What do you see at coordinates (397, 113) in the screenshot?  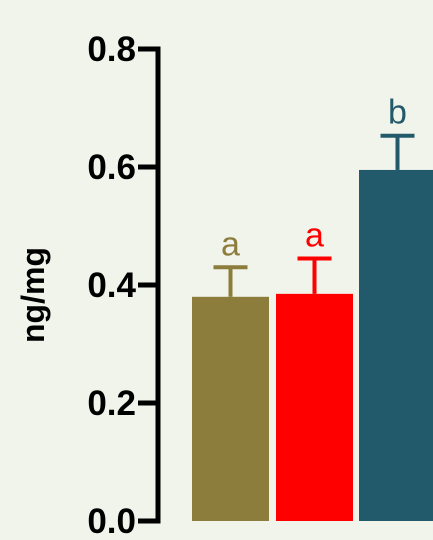 I see `significance-label-3: b` at bounding box center [397, 113].